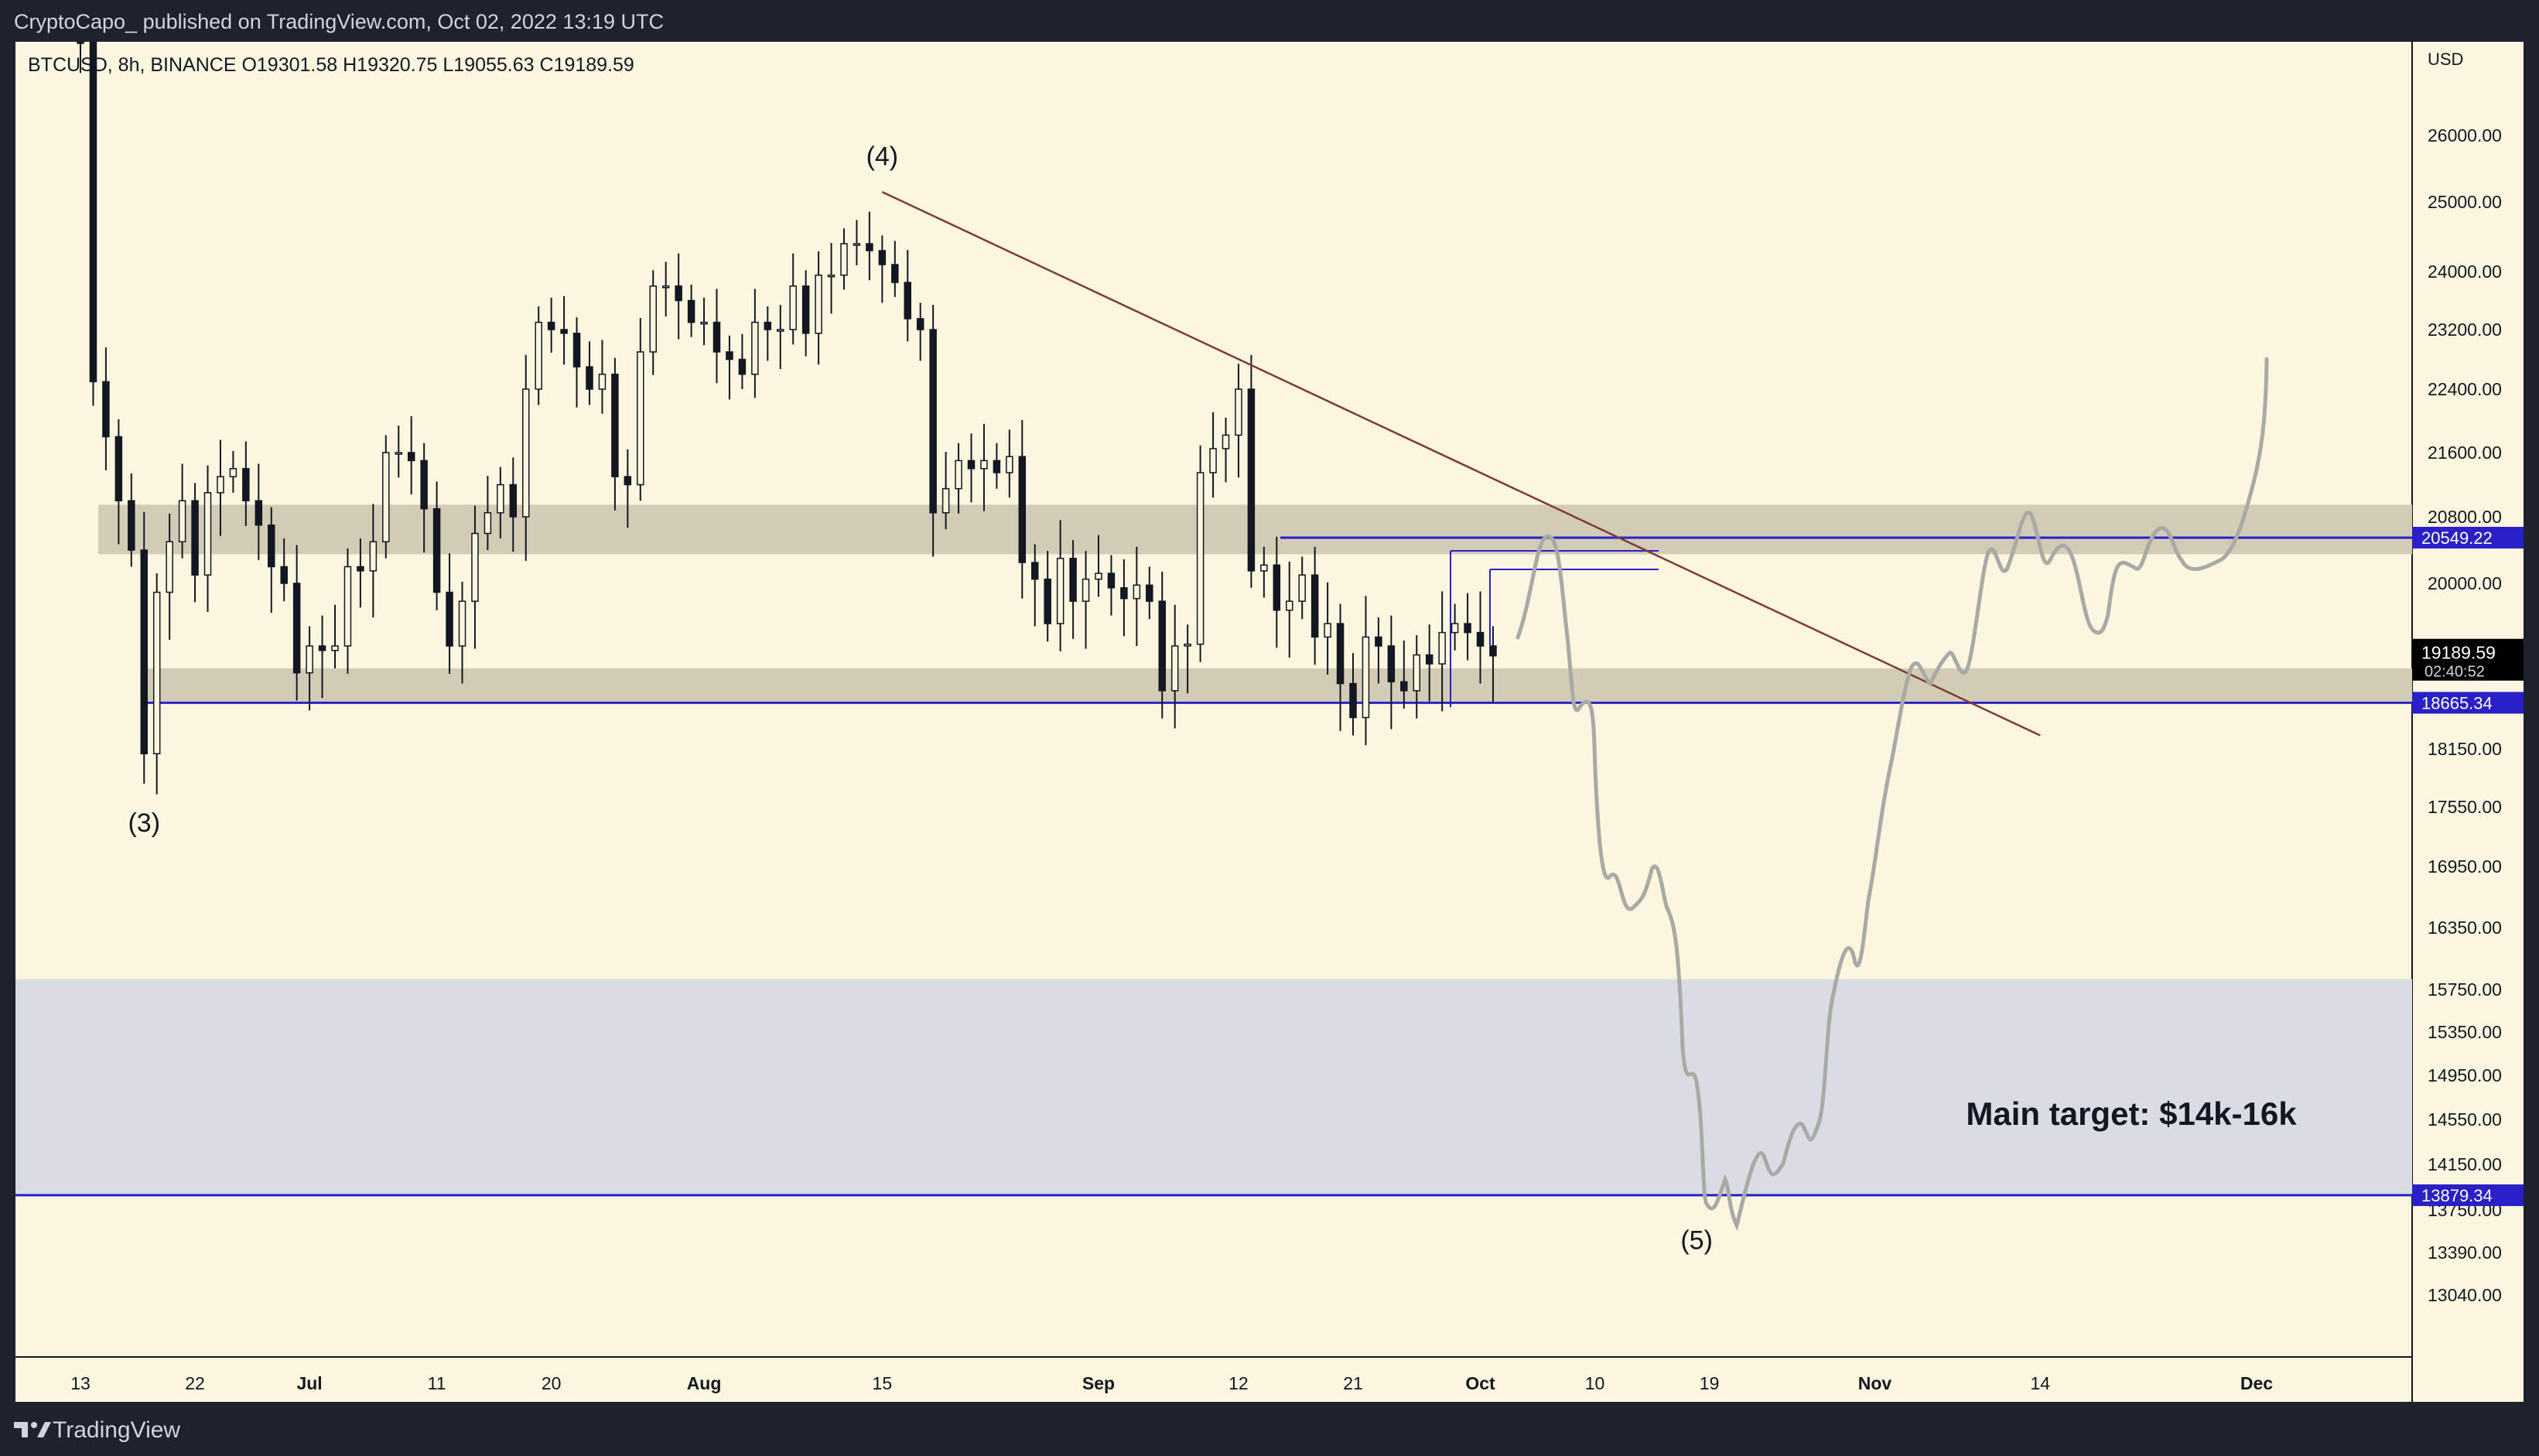 Image resolution: width=2539 pixels, height=1456 pixels. I want to click on countdown-label: 02:40:52, so click(2455, 672).